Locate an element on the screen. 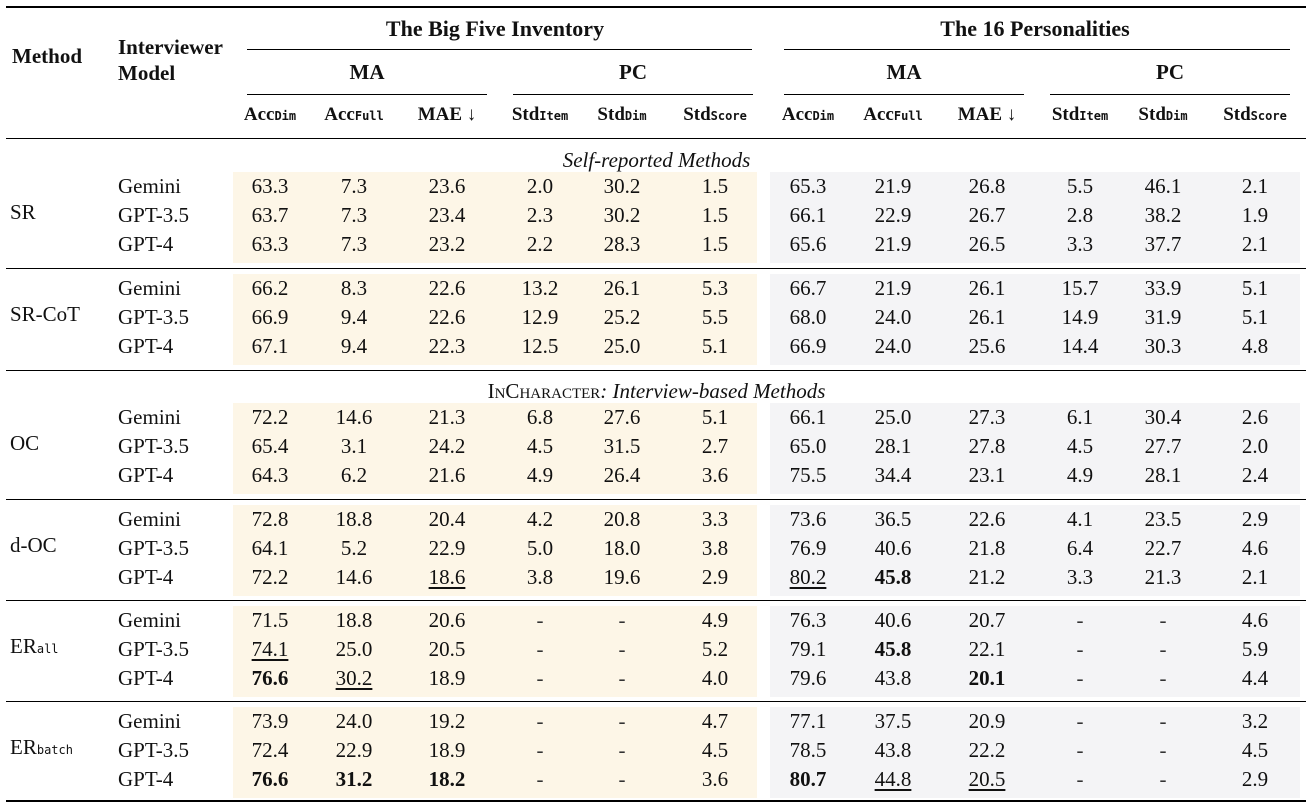 This screenshot has width=1313, height=811. table-cell: 65.3 is located at coordinates (808, 186).